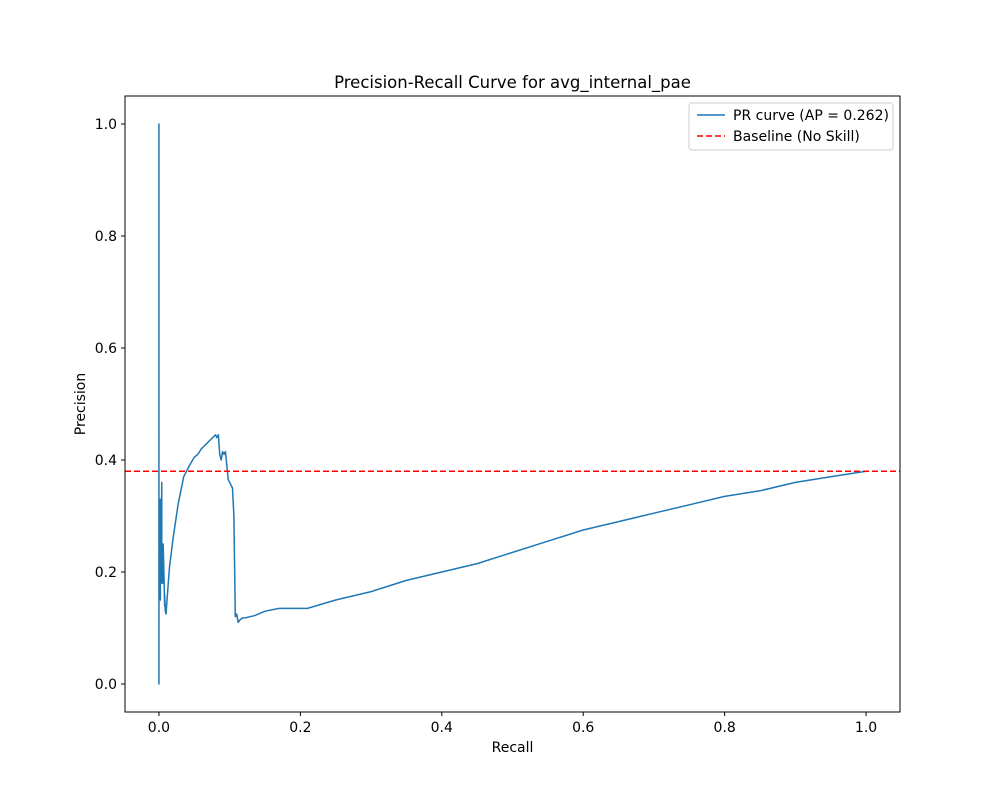 The image size is (1000, 800). What do you see at coordinates (159, 728) in the screenshot?
I see `x-tick-label: 0.0` at bounding box center [159, 728].